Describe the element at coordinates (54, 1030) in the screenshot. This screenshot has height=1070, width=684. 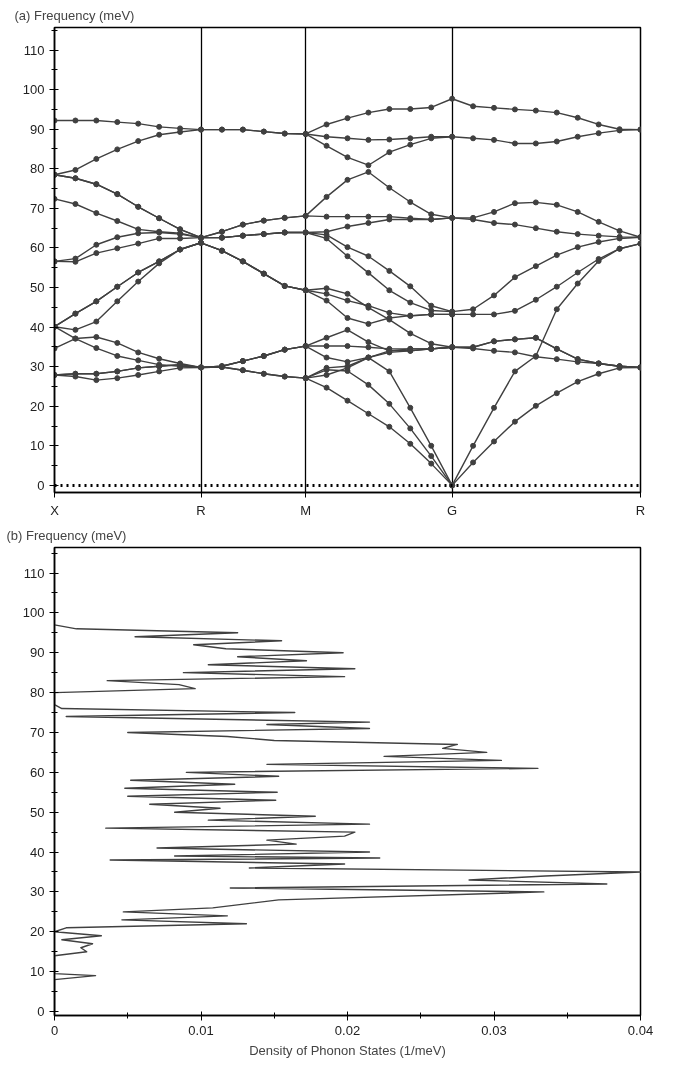
I see `x-tick-label: 0` at that location.